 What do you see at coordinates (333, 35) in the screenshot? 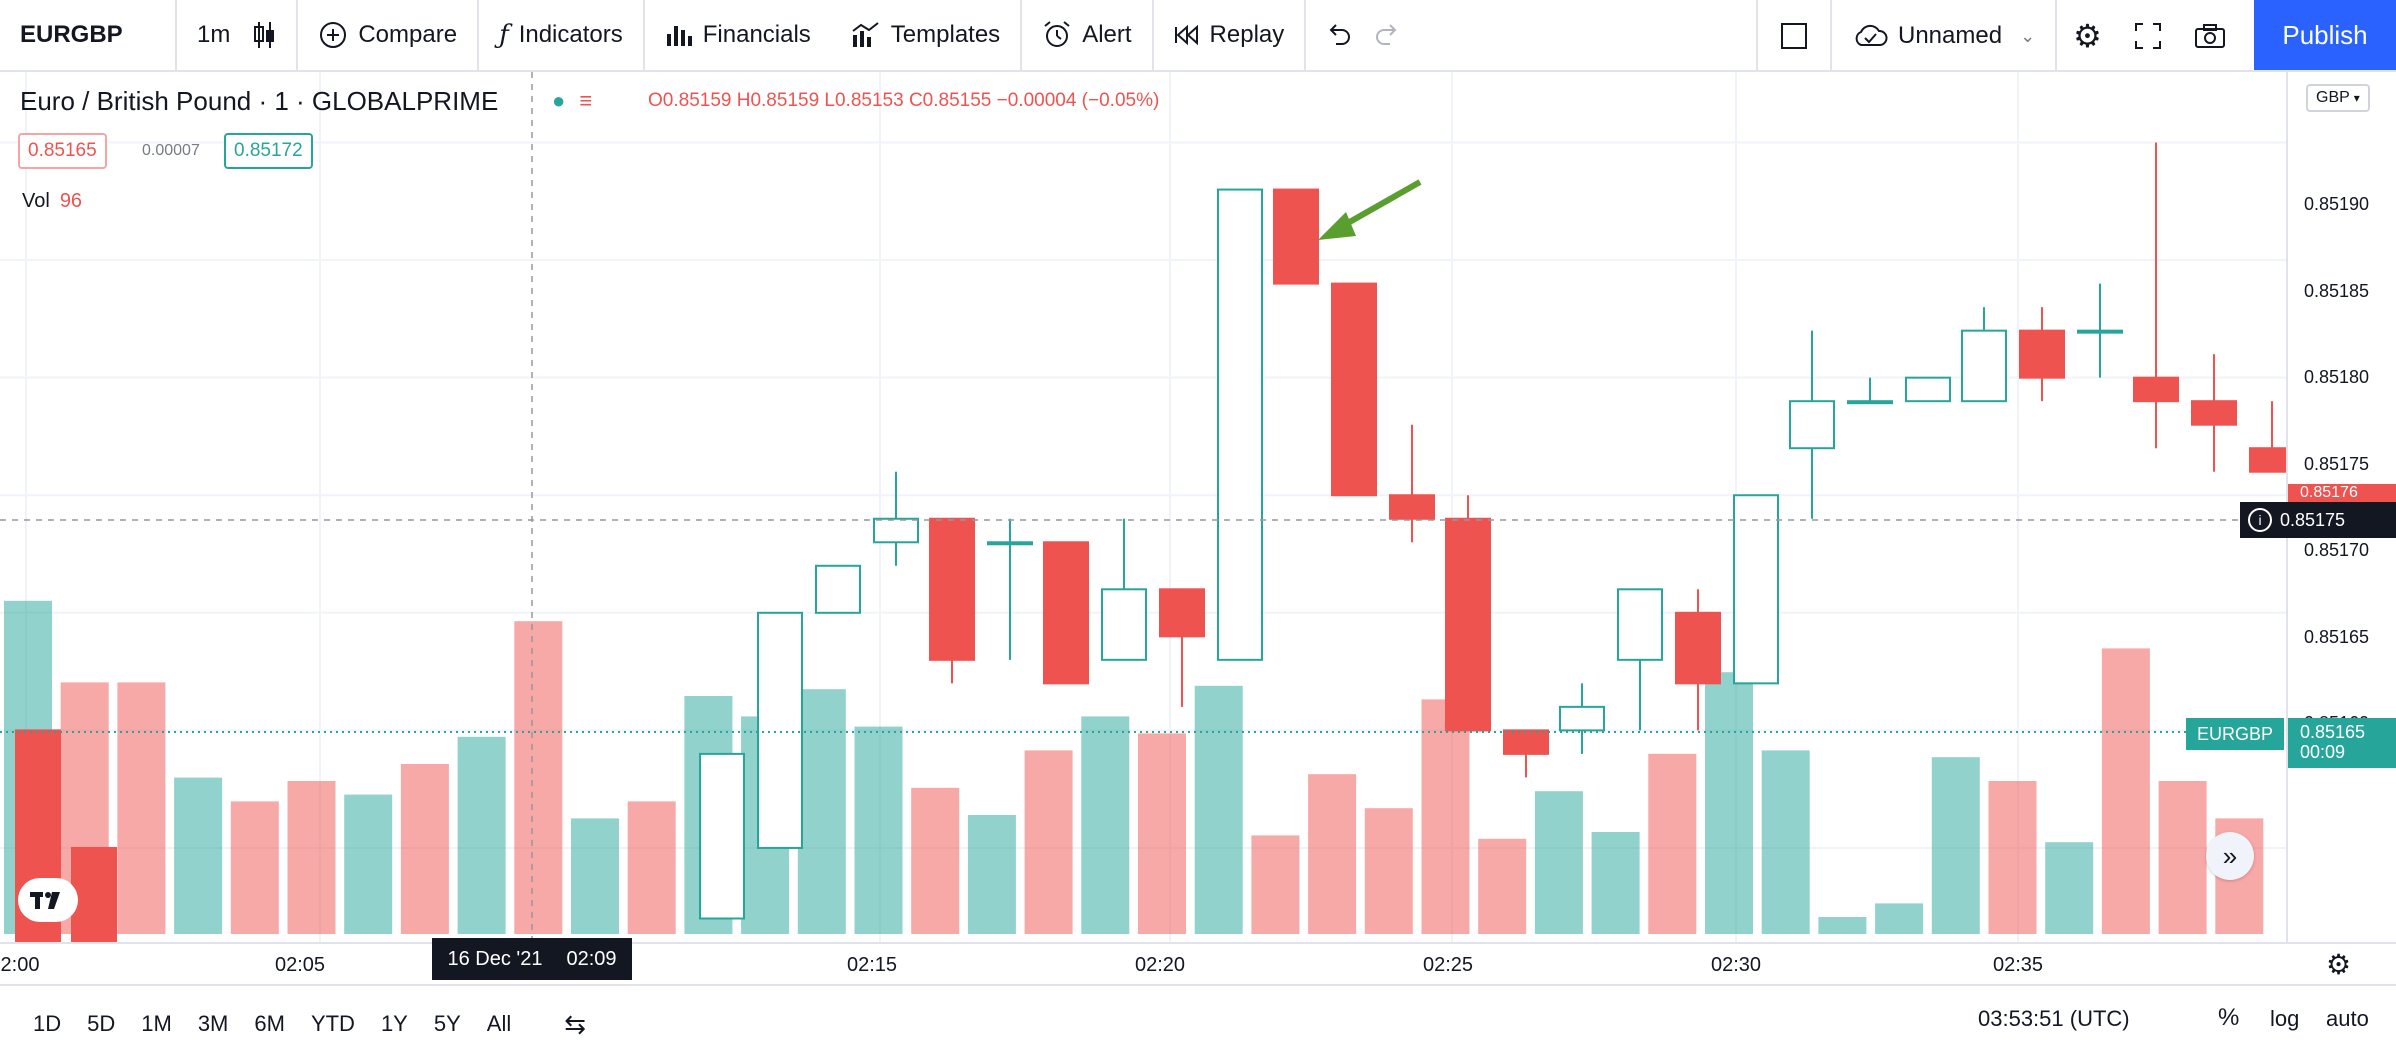
I see `plus-circle-icon` at bounding box center [333, 35].